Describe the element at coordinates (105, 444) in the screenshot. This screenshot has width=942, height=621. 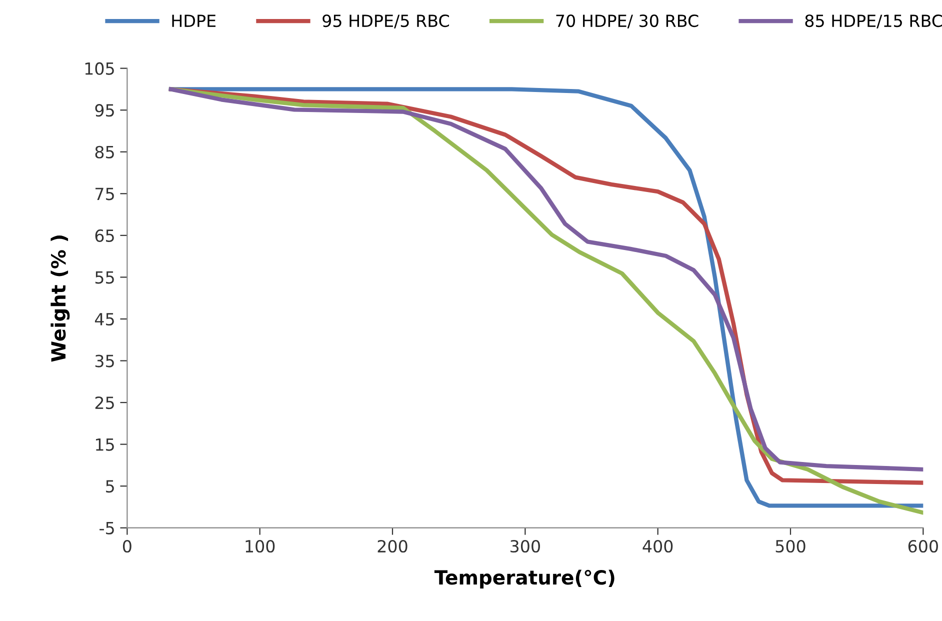
I see `y-tick-label: 15` at that location.